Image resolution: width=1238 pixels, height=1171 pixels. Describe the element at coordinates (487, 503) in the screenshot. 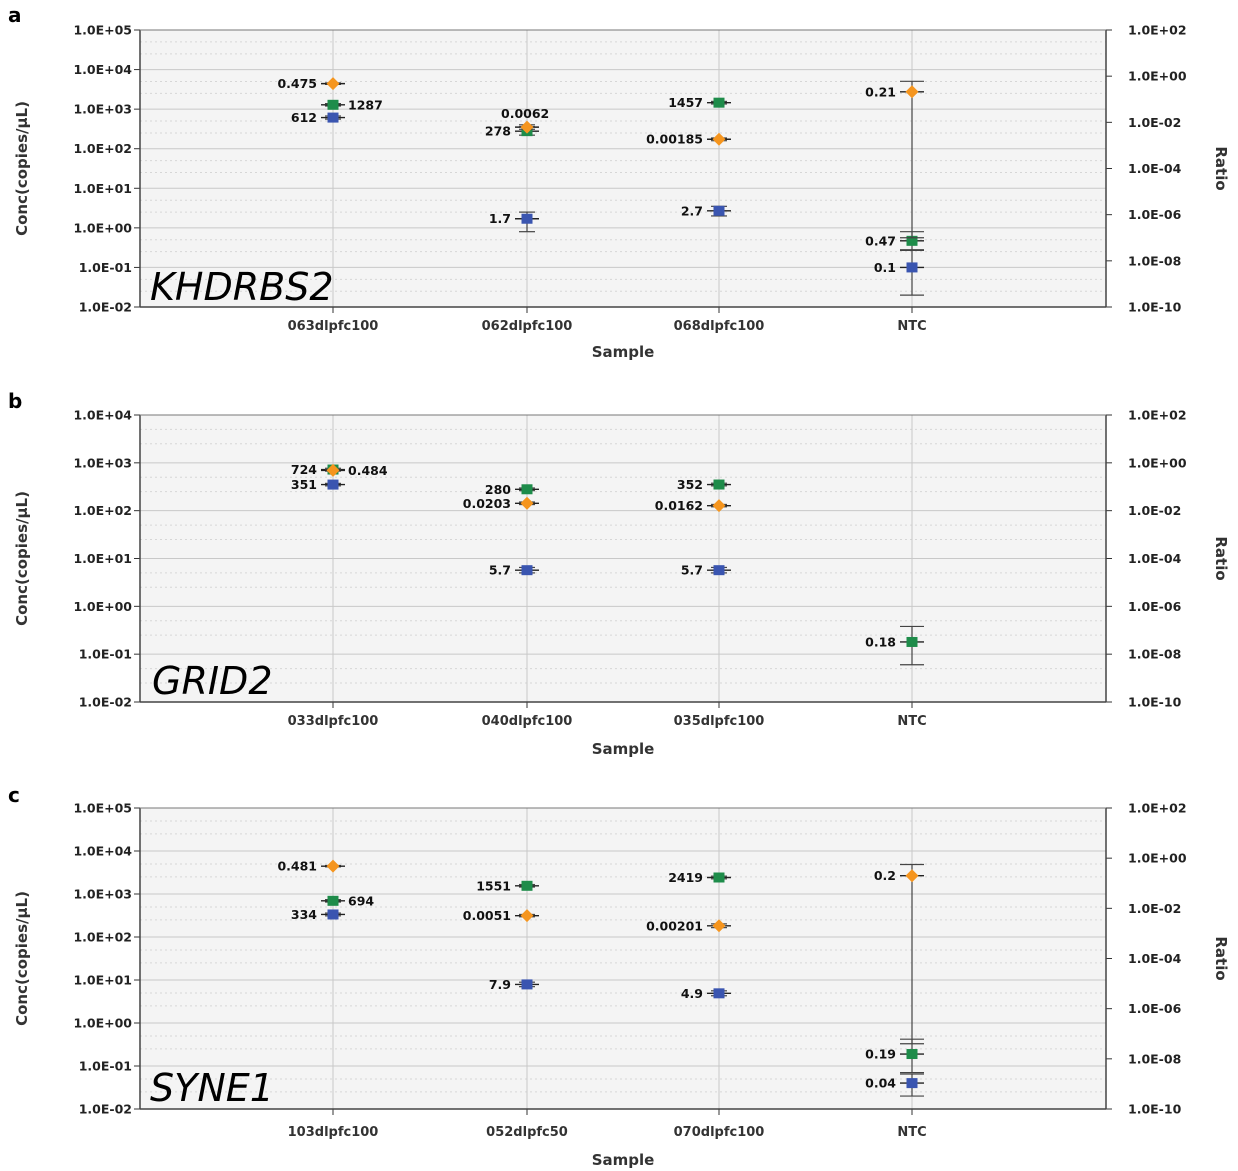

I see `data-label: 0.0203` at that location.